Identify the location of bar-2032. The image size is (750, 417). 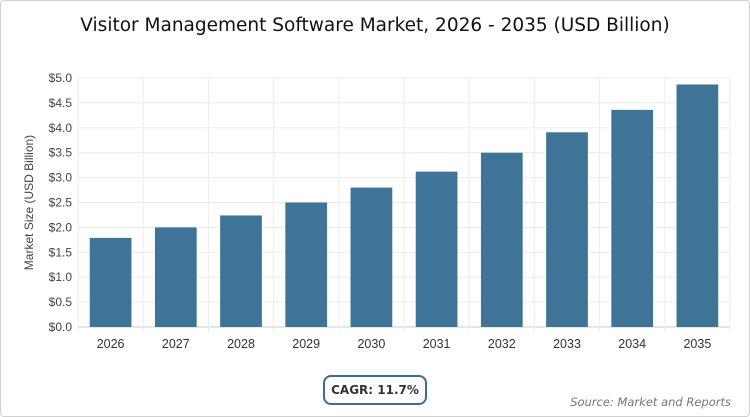
(501, 239).